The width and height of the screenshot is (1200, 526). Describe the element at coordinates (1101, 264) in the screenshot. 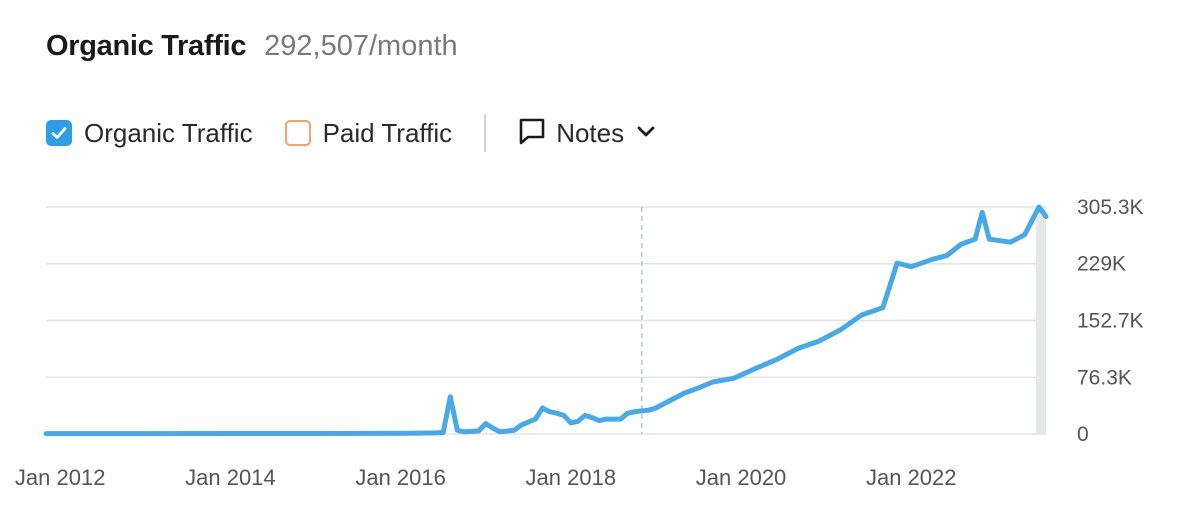

I see `y-tick-label: 229K` at that location.